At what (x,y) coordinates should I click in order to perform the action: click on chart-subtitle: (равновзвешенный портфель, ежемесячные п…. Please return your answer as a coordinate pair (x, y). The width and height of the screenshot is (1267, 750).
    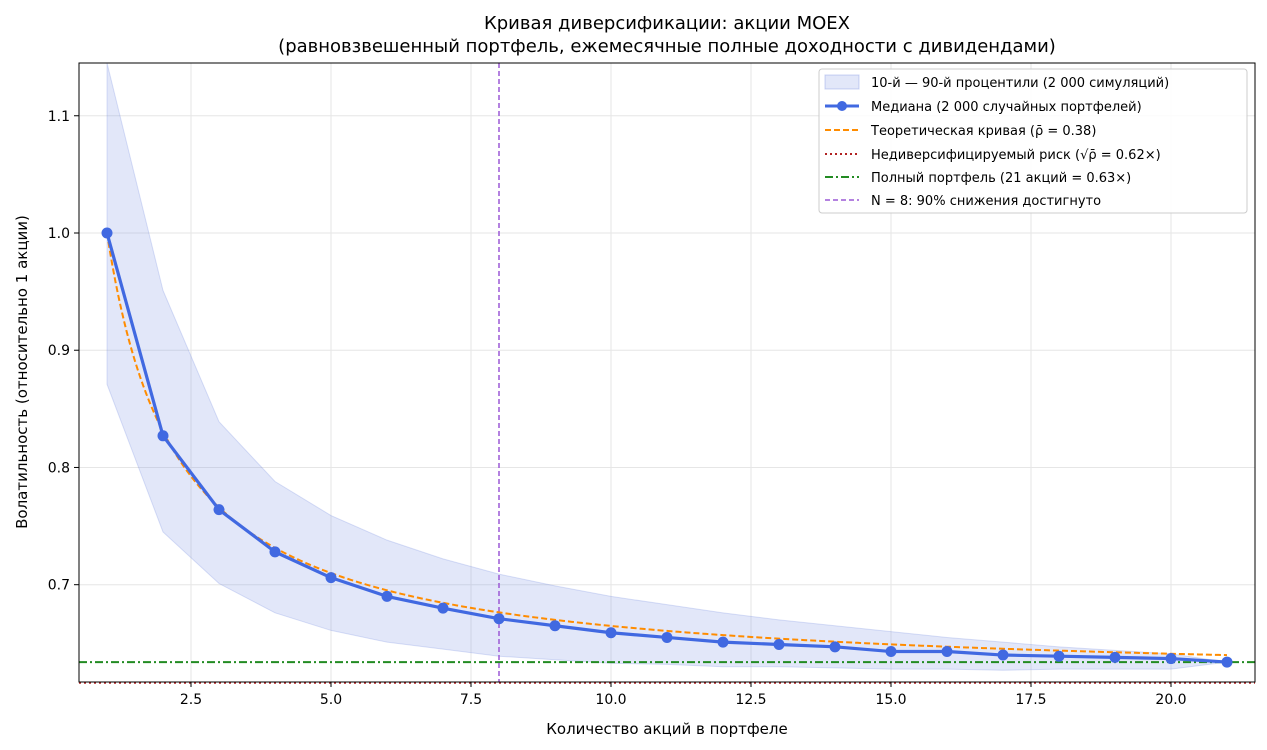
    Looking at the image, I should click on (667, 46).